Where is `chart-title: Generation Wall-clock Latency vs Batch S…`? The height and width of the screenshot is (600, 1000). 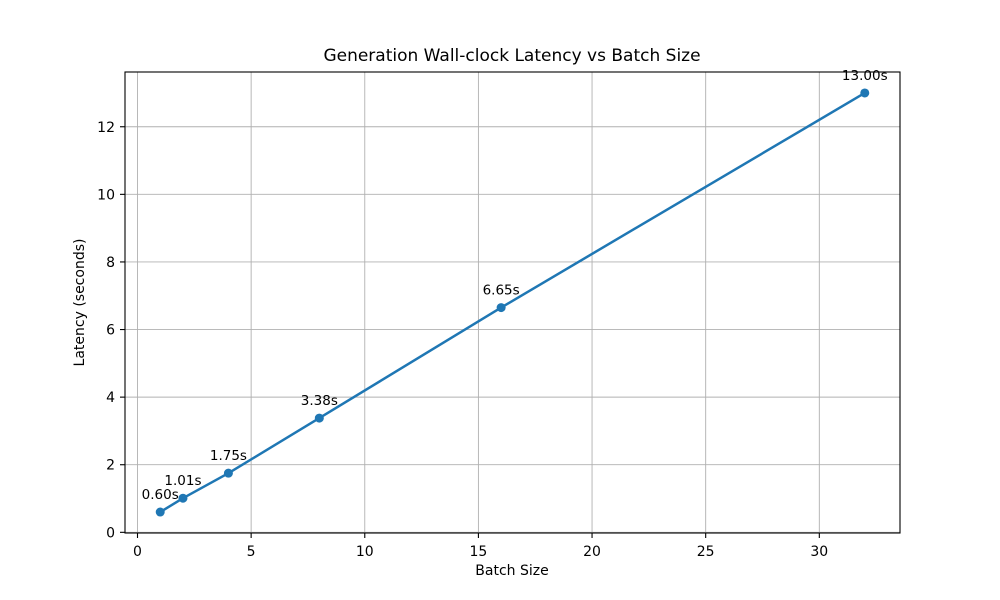
chart-title: Generation Wall-clock Latency vs Batch S… is located at coordinates (511, 56).